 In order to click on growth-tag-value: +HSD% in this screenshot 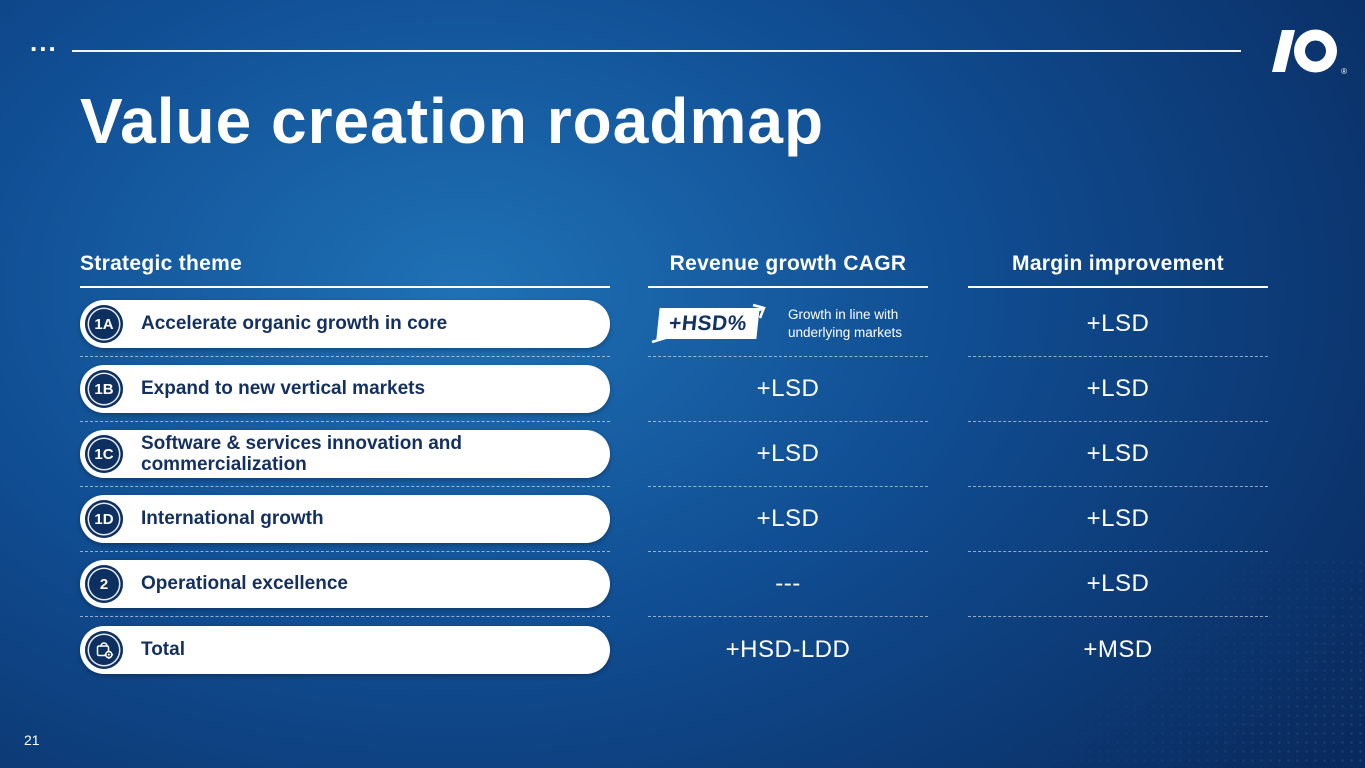, I will do `click(708, 323)`.